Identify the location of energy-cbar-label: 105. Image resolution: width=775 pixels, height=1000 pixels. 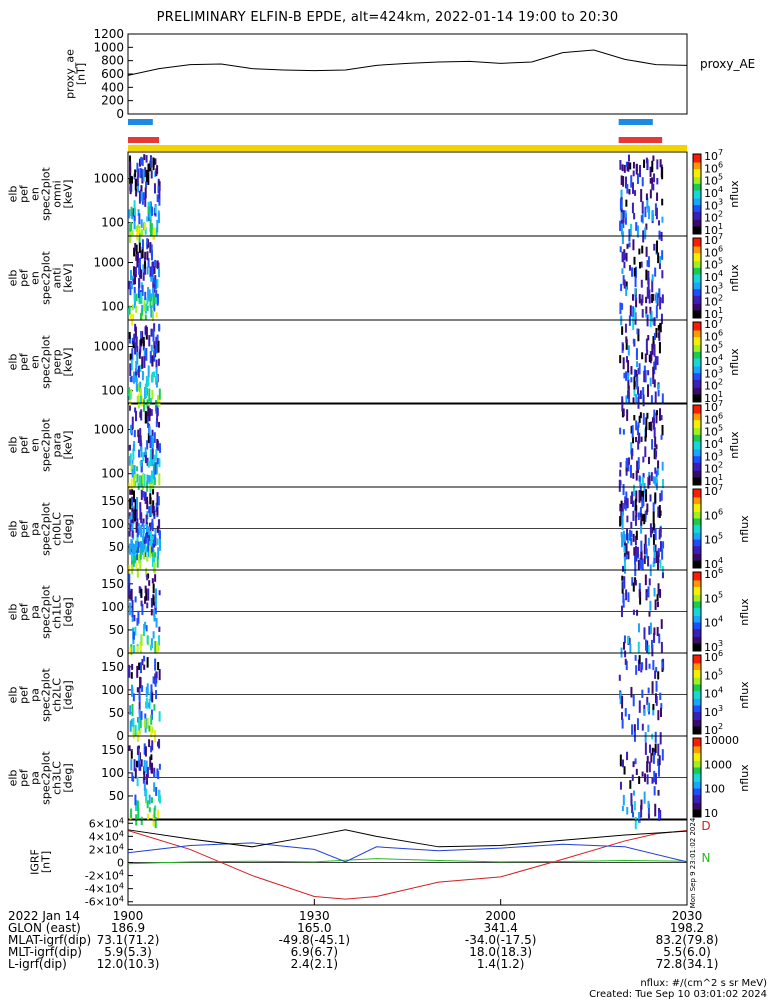
(713, 348).